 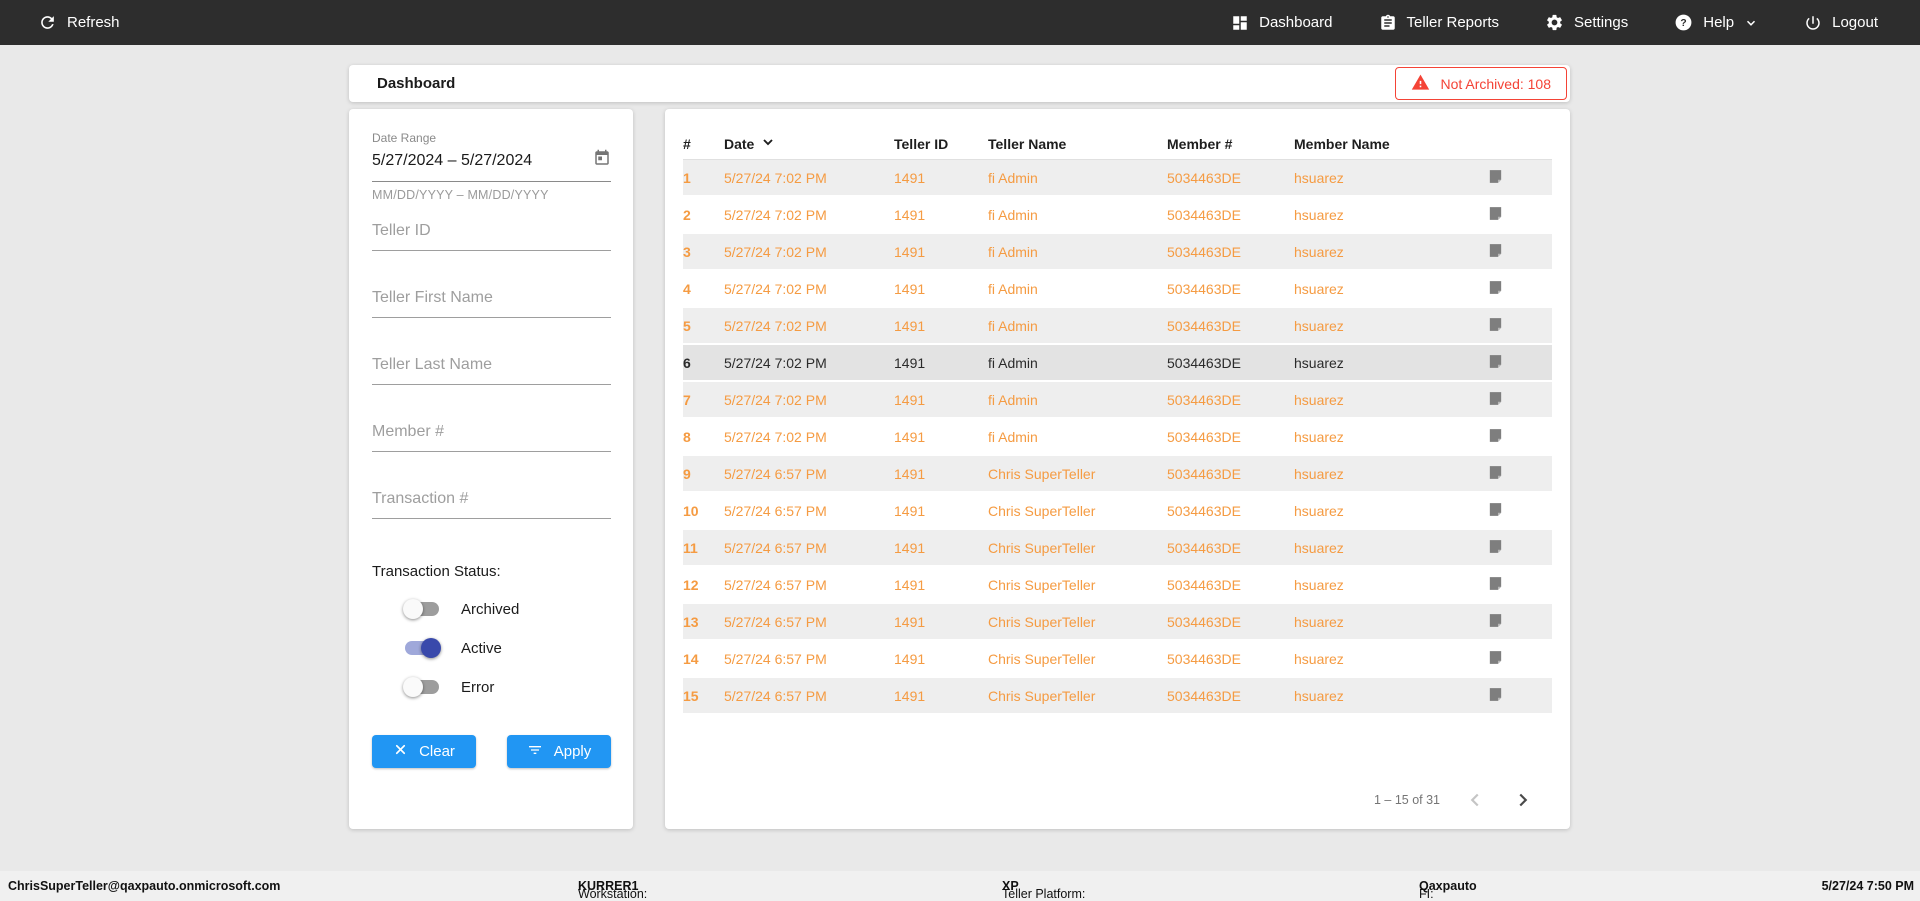 I want to click on nav-item-label: Logout, so click(x=1855, y=22).